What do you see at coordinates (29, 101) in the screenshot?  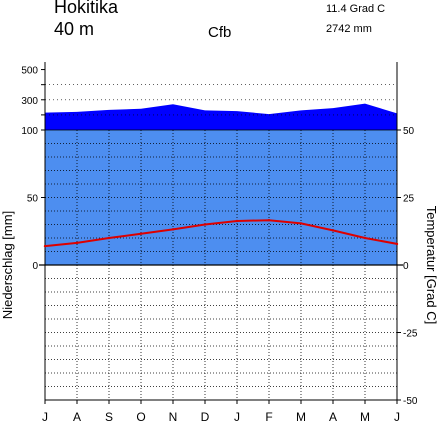 I see `precip-tick-label: 300` at bounding box center [29, 101].